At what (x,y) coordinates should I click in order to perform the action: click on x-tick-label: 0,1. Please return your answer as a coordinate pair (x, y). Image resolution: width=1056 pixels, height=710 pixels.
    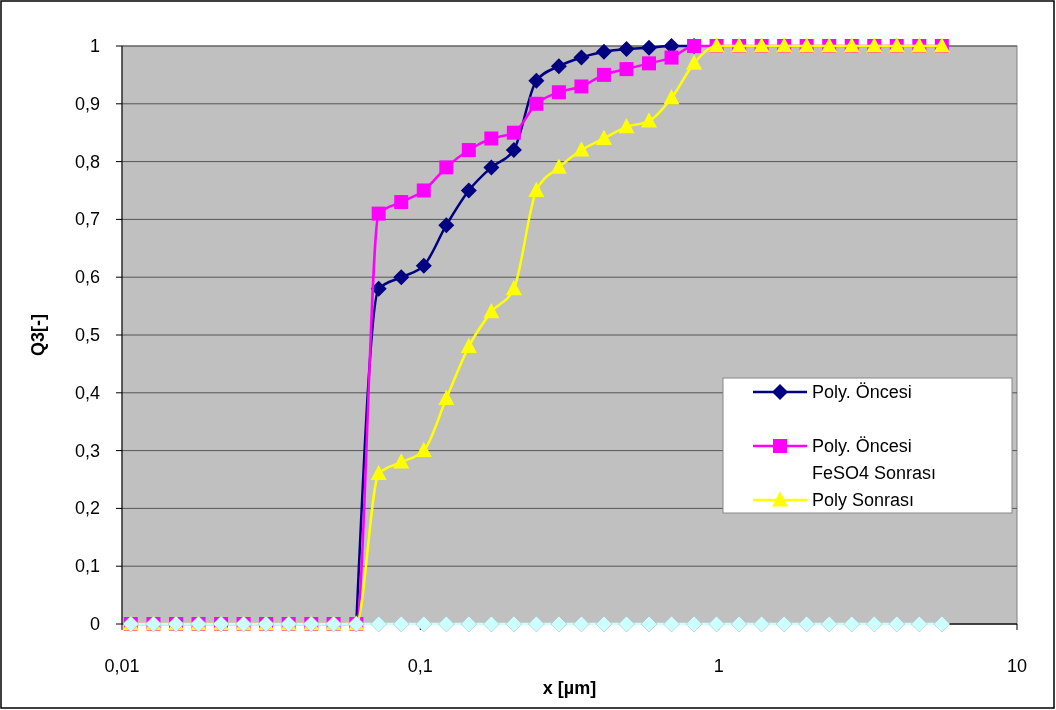
    Looking at the image, I should click on (420, 666).